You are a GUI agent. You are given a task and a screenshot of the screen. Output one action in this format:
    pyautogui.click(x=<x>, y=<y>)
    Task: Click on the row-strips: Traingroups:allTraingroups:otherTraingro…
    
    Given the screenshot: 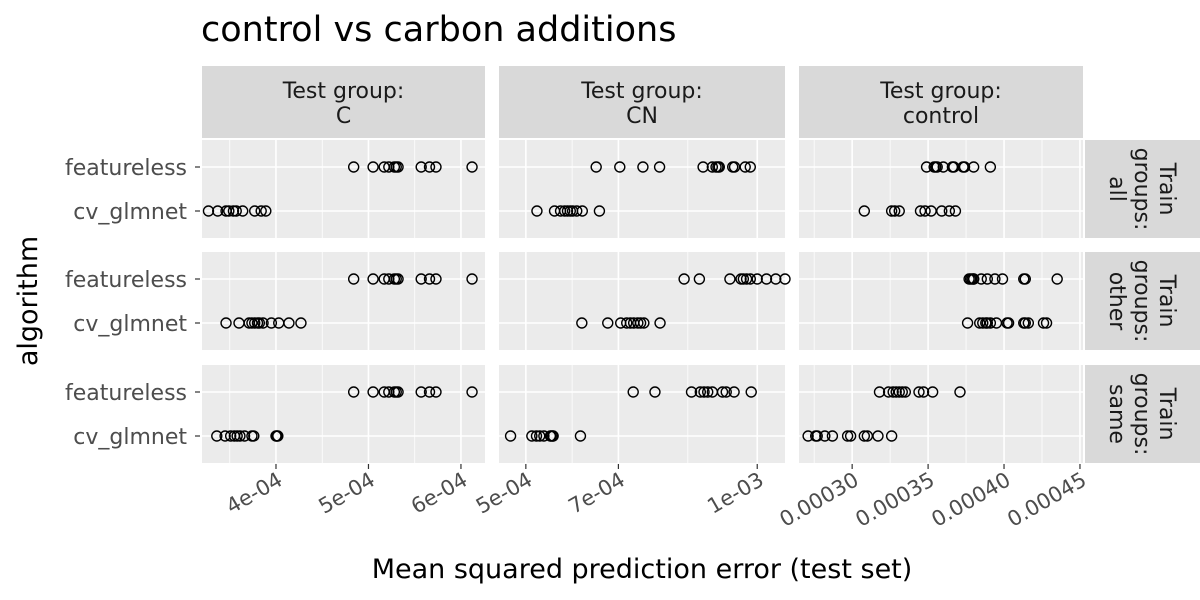 What is the action you would take?
    pyautogui.click(x=1142, y=301)
    